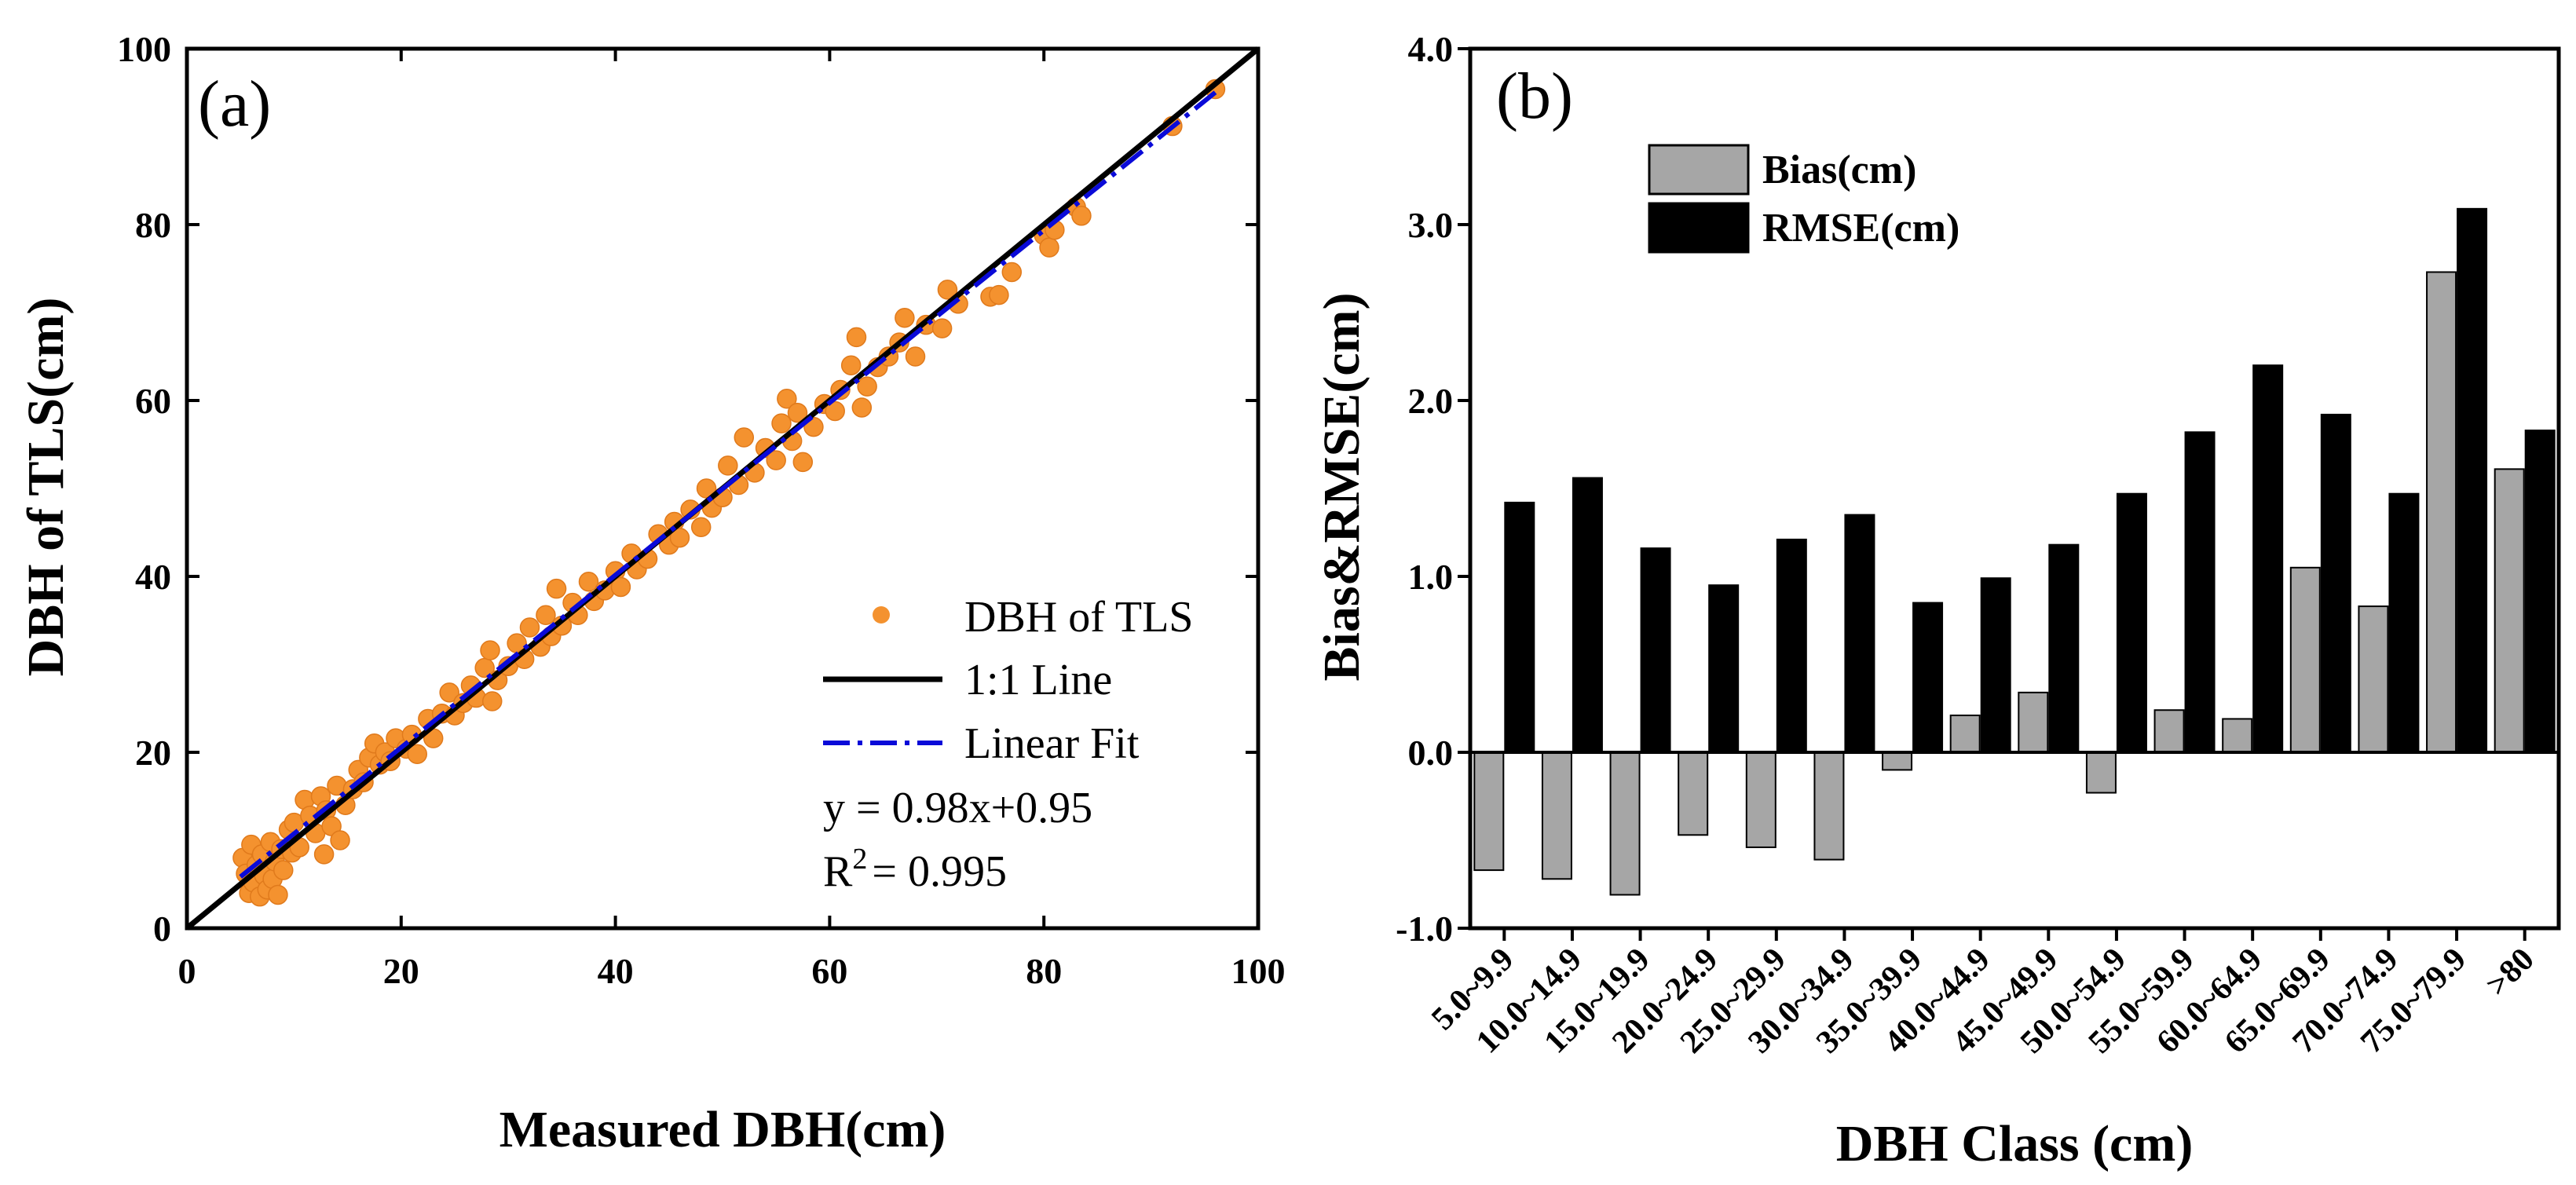 The width and height of the screenshot is (2576, 1185). I want to click on legend-rmse-label: RMSE(cm), so click(1861, 228).